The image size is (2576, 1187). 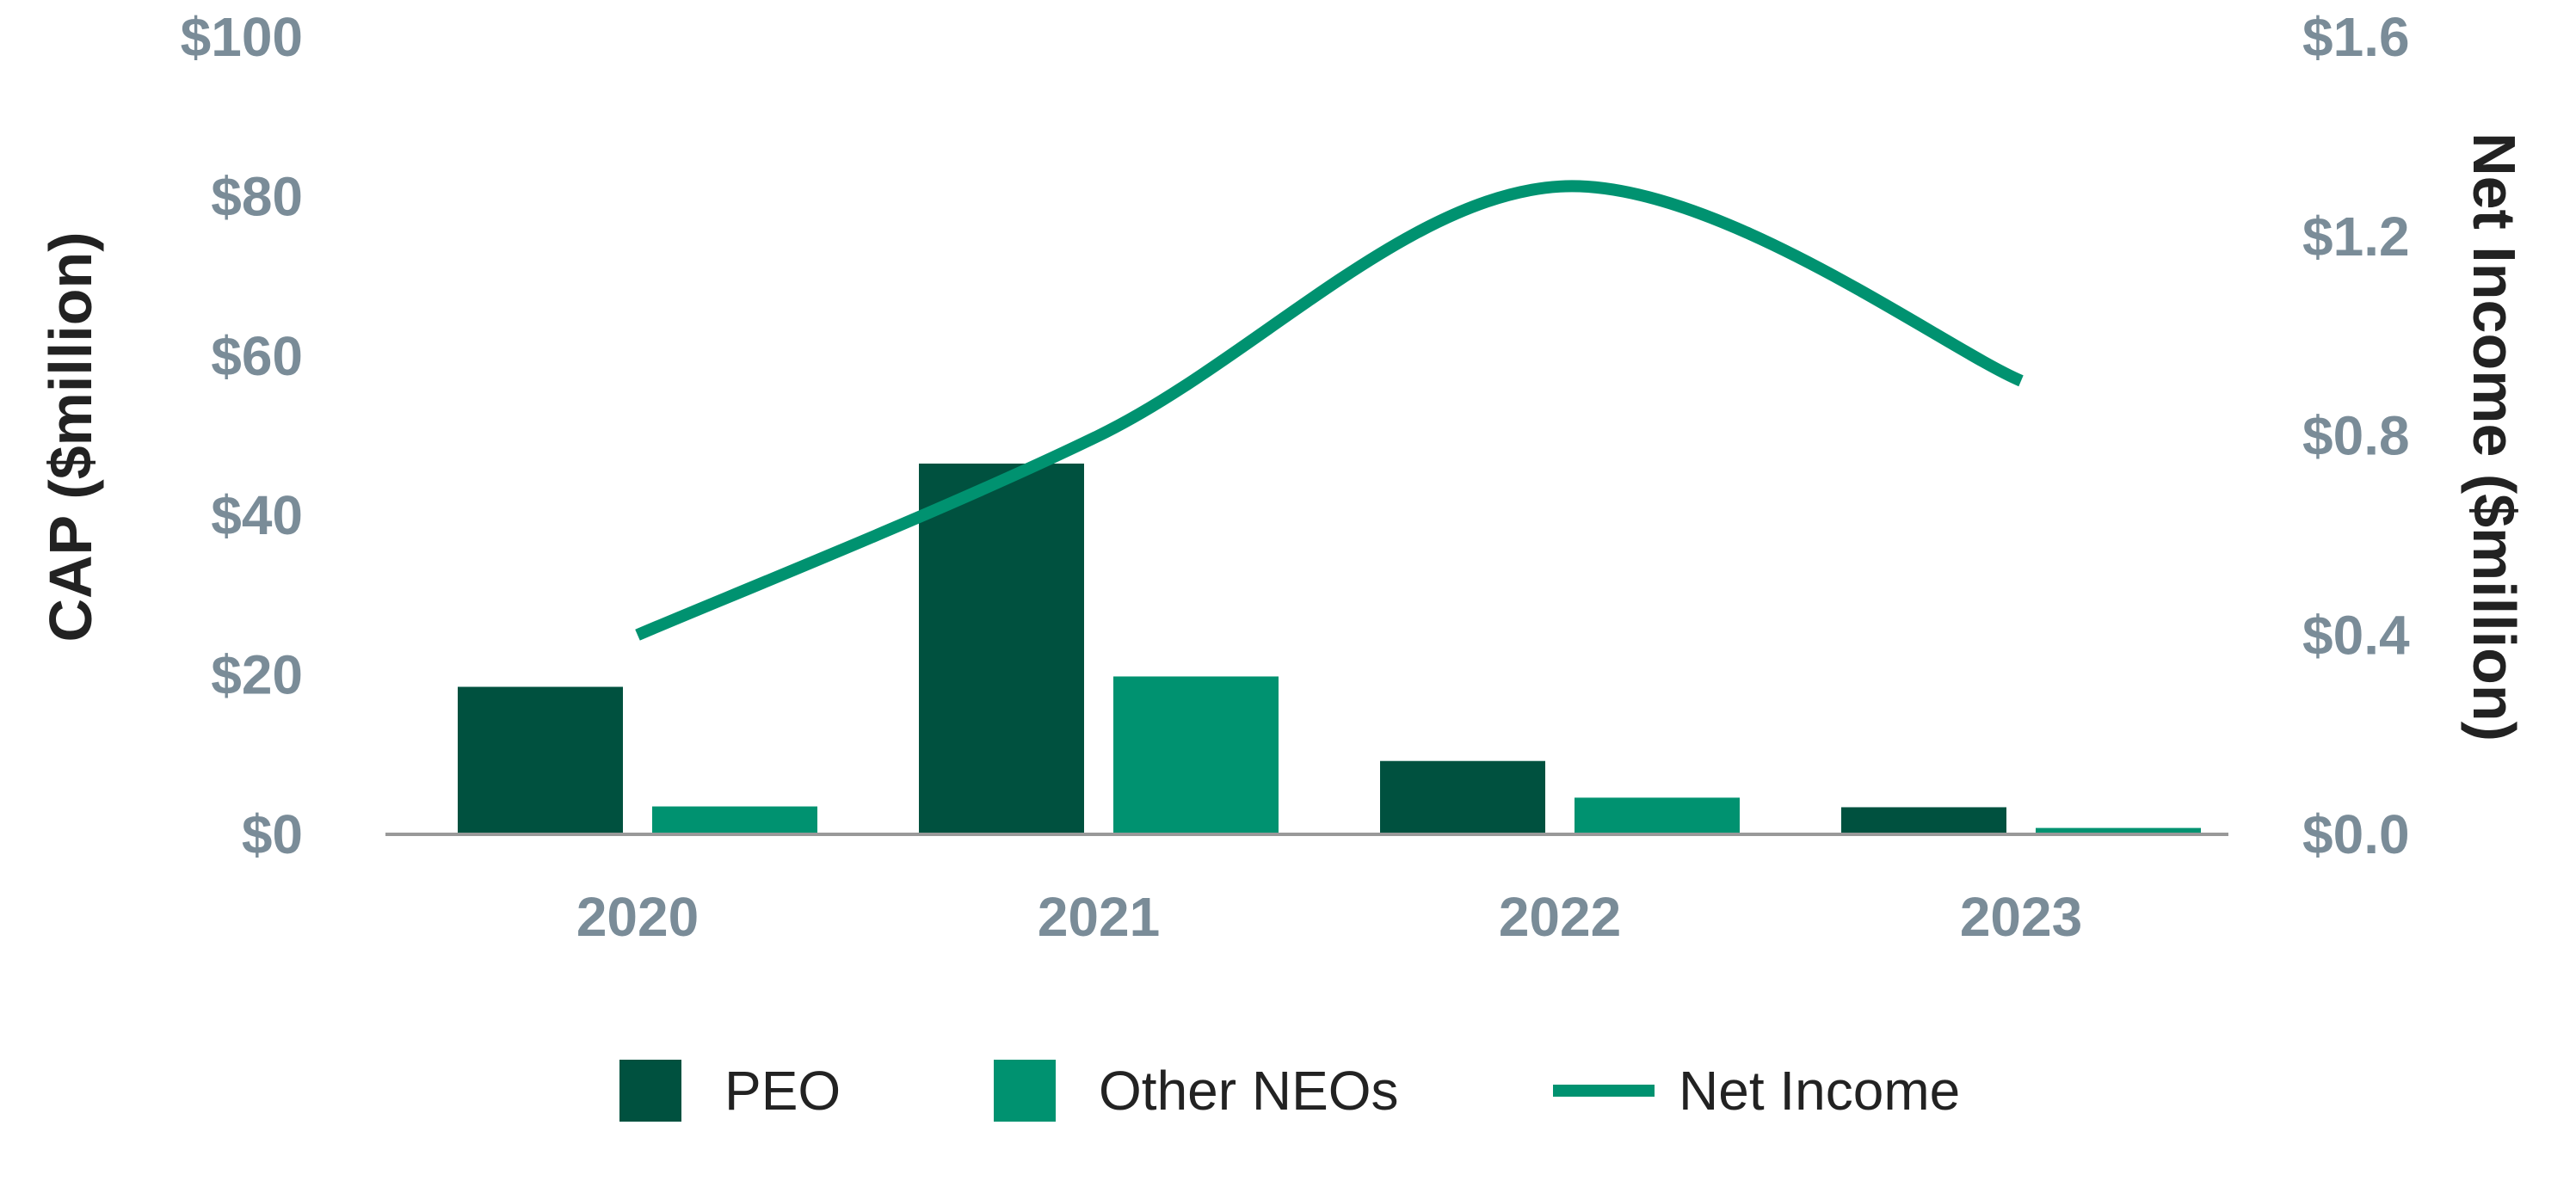 I want to click on legend-swatch-peo, so click(x=650, y=1091).